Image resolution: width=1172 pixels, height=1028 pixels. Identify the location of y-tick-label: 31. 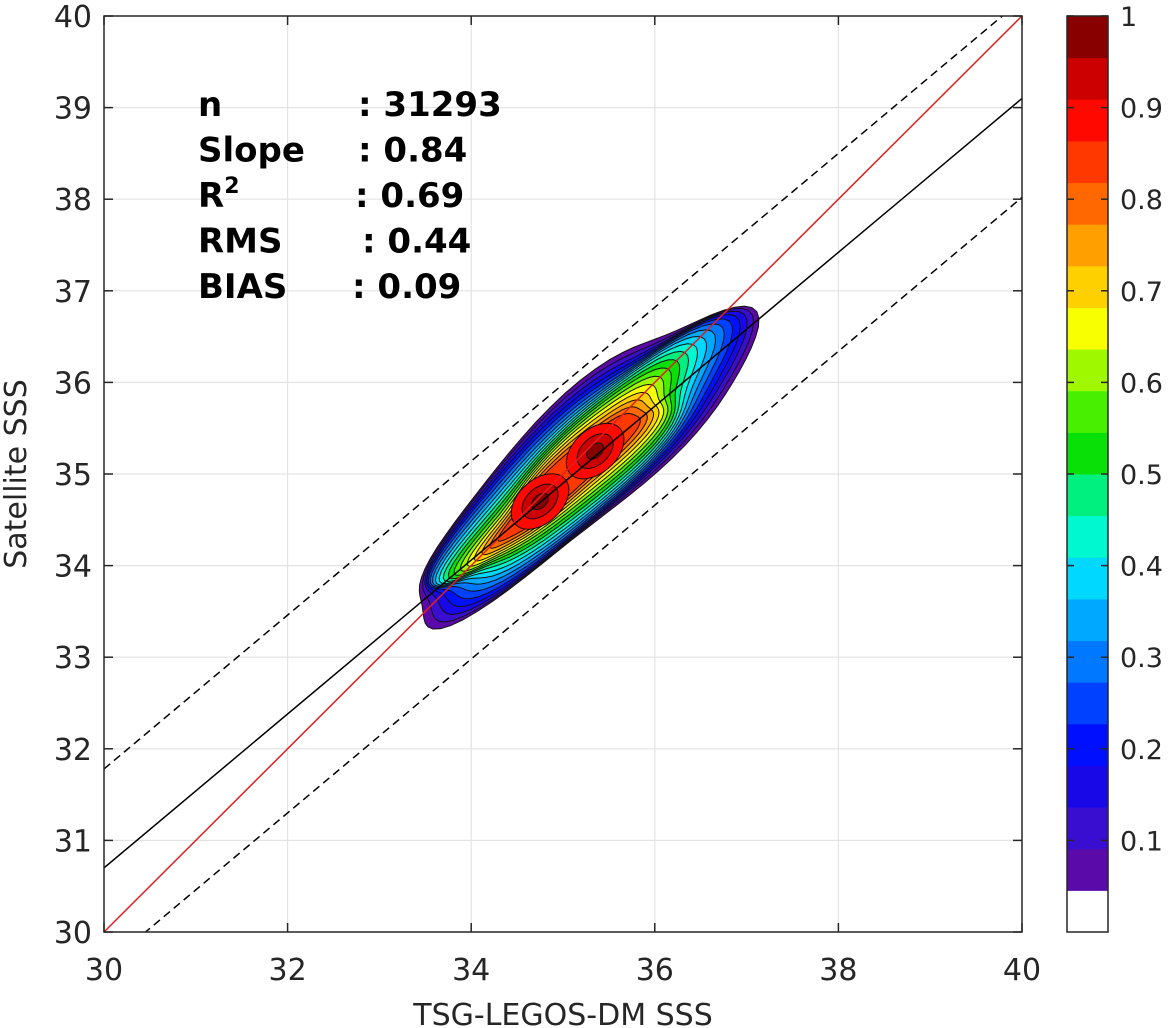
(73, 841).